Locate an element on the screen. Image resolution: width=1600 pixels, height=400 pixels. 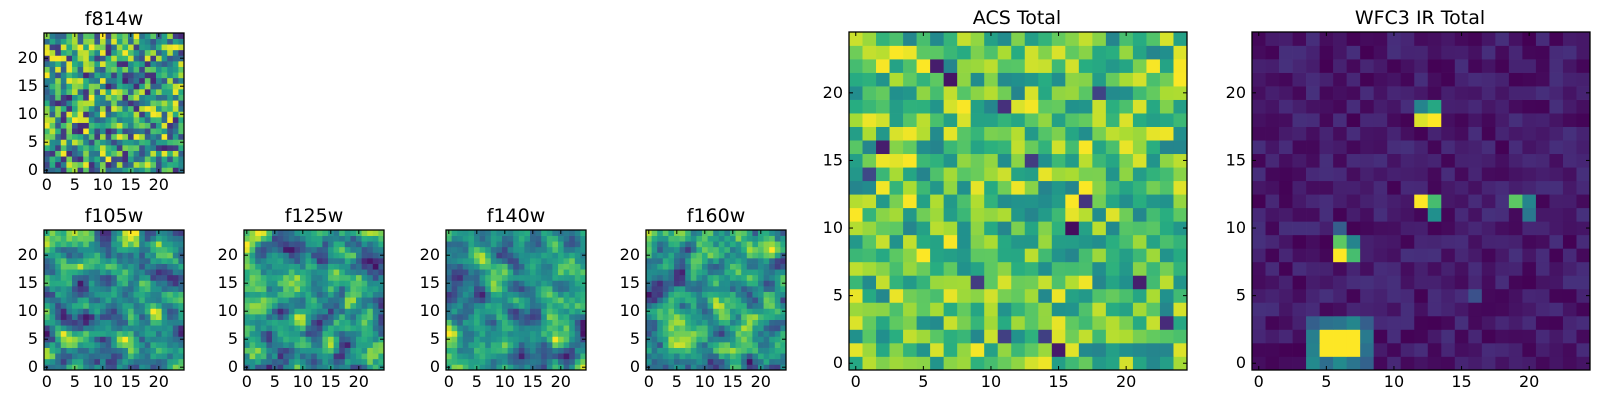
x-tick-label: 20 is located at coordinates (159, 381).